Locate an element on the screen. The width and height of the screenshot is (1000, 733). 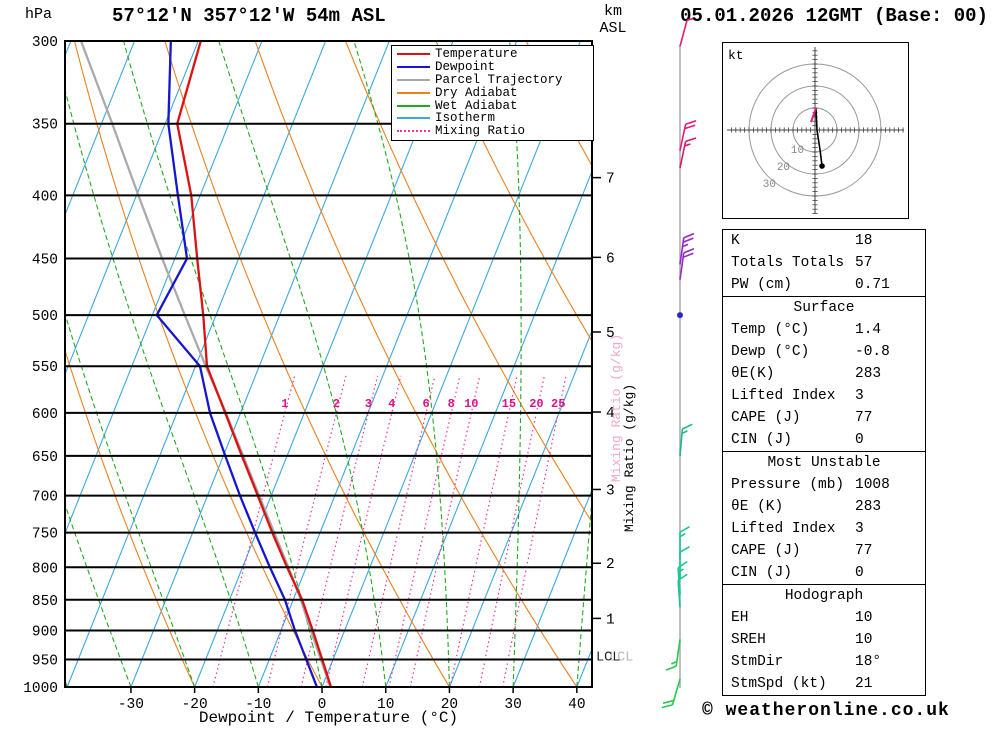
stats-row-label: Dewp (°C) is located at coordinates (770, 352).